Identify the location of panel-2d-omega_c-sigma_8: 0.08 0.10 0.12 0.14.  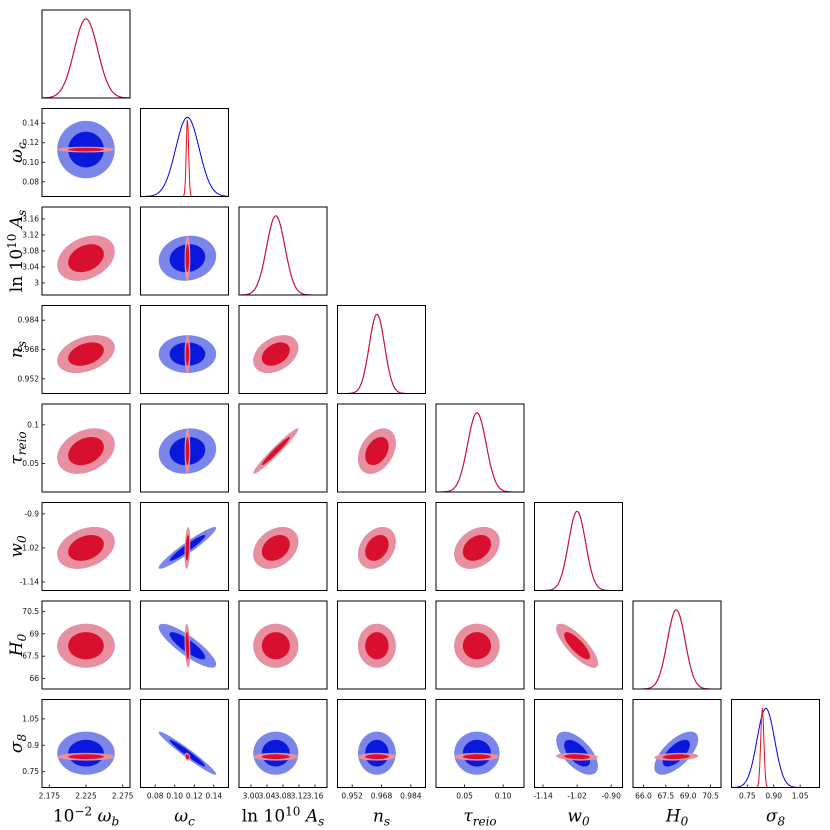
(184, 750).